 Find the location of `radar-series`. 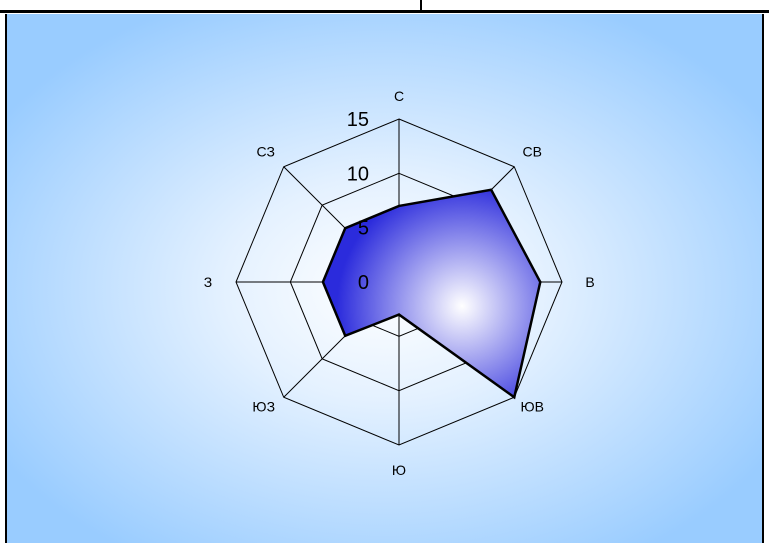

radar-series is located at coordinates (431, 294).